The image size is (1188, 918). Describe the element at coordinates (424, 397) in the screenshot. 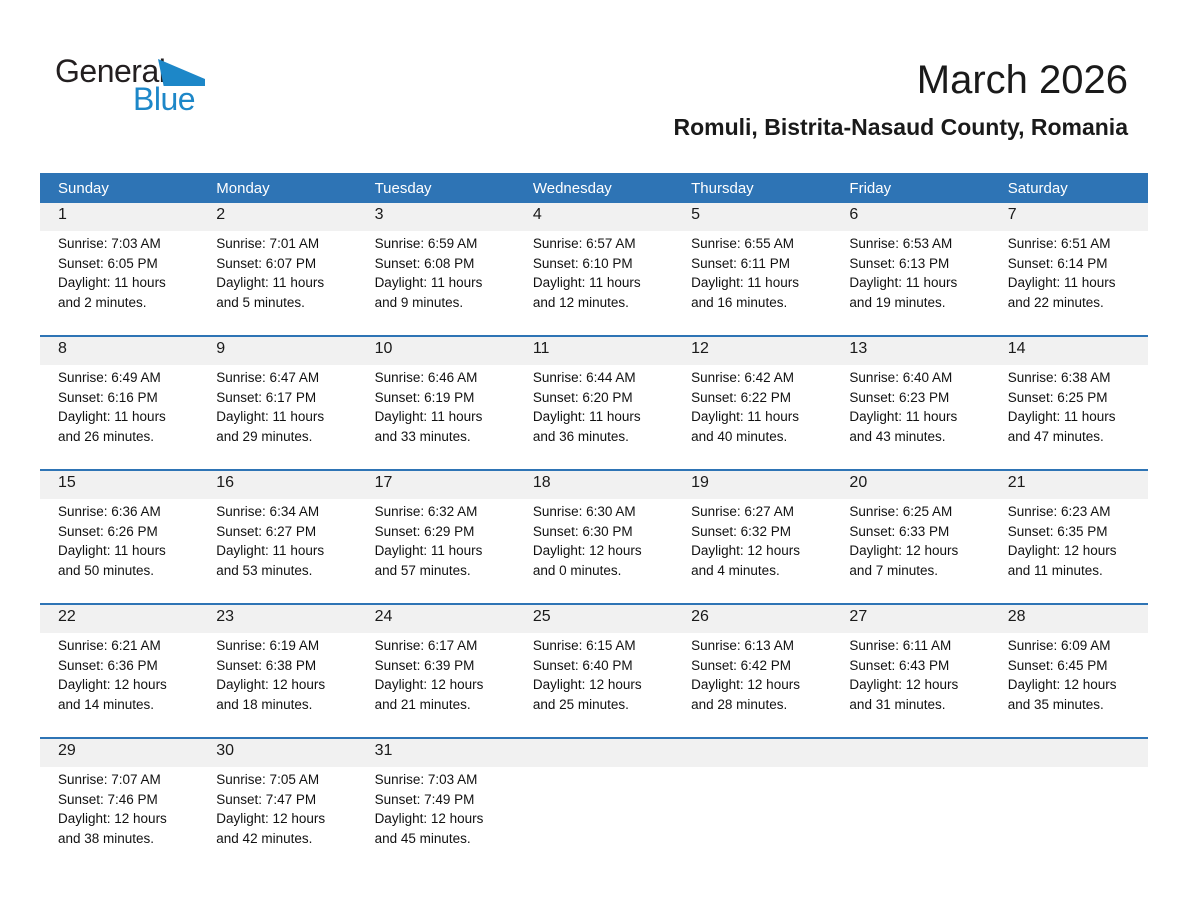

I see `sunset-text: Sunset: 6:19 PM` at that location.